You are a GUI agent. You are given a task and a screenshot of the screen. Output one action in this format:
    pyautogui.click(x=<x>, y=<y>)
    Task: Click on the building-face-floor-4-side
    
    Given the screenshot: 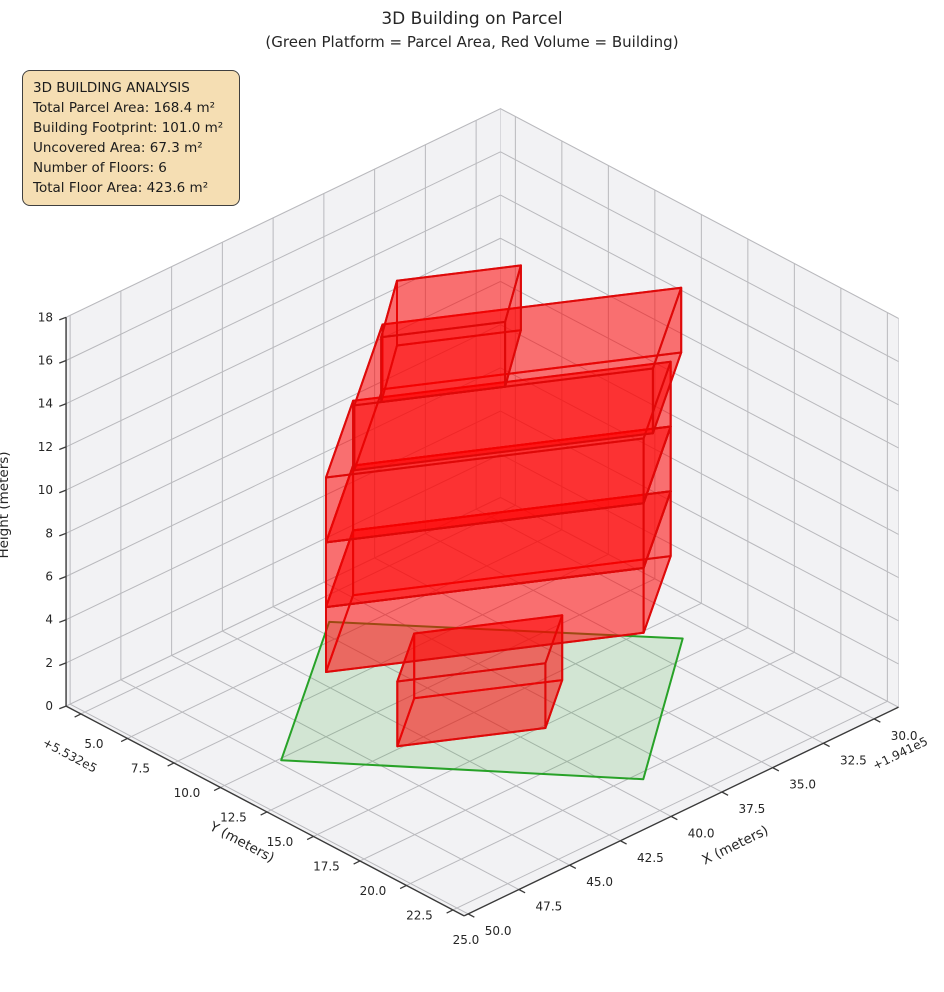 What is the action you would take?
    pyautogui.click(x=485, y=490)
    